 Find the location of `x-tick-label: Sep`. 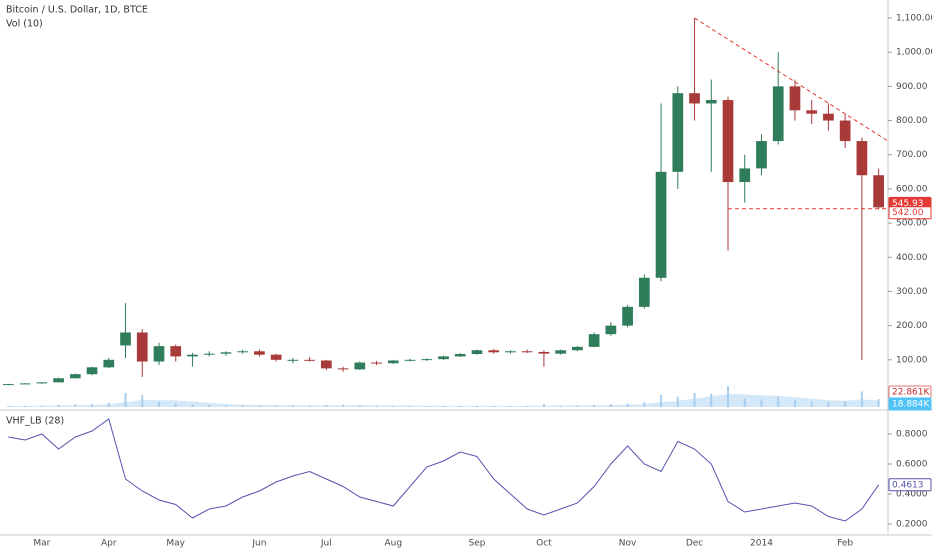

x-tick-label: Sep is located at coordinates (476, 544).